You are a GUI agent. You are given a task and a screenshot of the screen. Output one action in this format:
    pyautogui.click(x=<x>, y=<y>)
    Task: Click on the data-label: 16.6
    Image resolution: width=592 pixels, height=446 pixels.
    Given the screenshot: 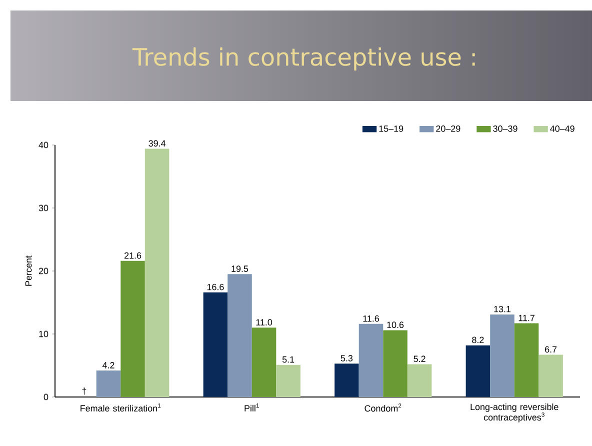 What is the action you would take?
    pyautogui.click(x=215, y=287)
    